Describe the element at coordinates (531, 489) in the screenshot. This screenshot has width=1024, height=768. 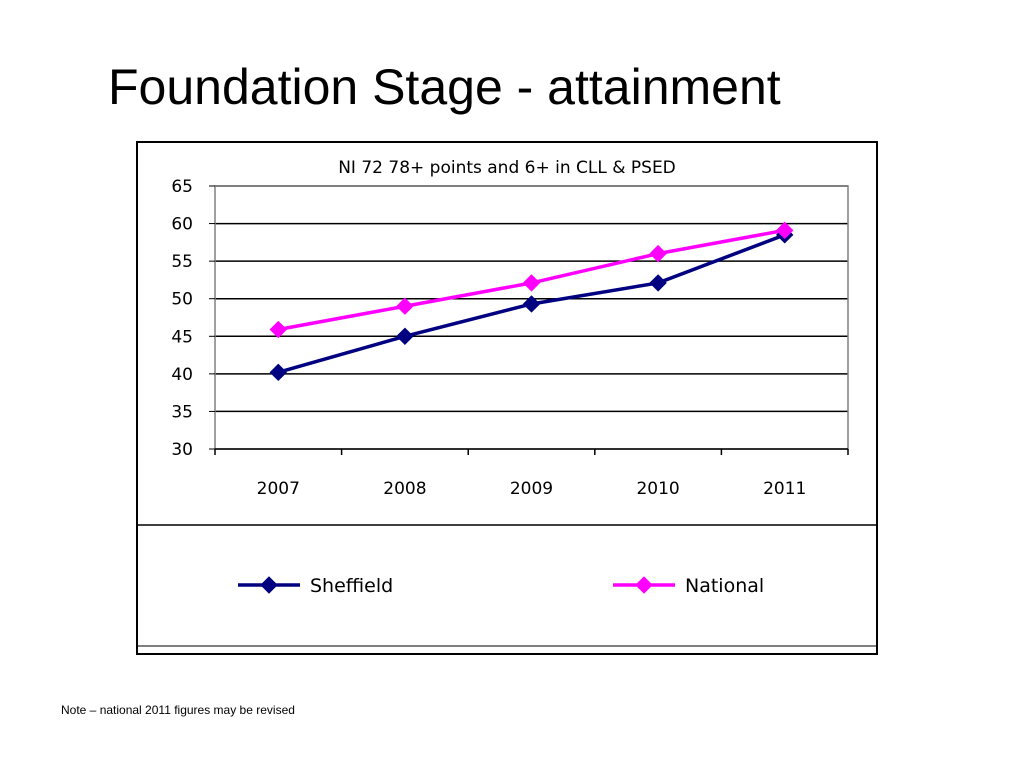
I see `x-tick-label: 2009` at that location.